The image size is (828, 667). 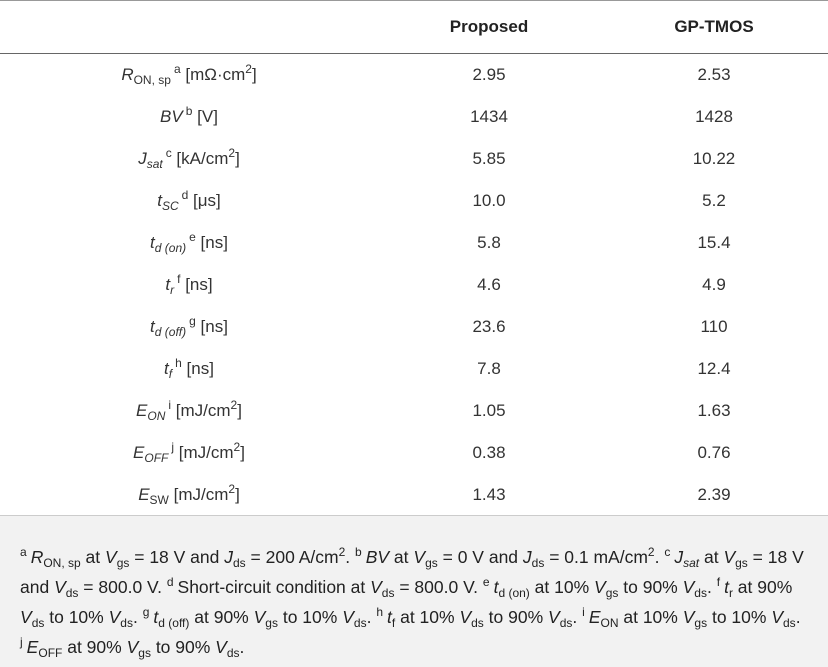 What do you see at coordinates (204, 200) in the screenshot?
I see `text: [μs]` at bounding box center [204, 200].